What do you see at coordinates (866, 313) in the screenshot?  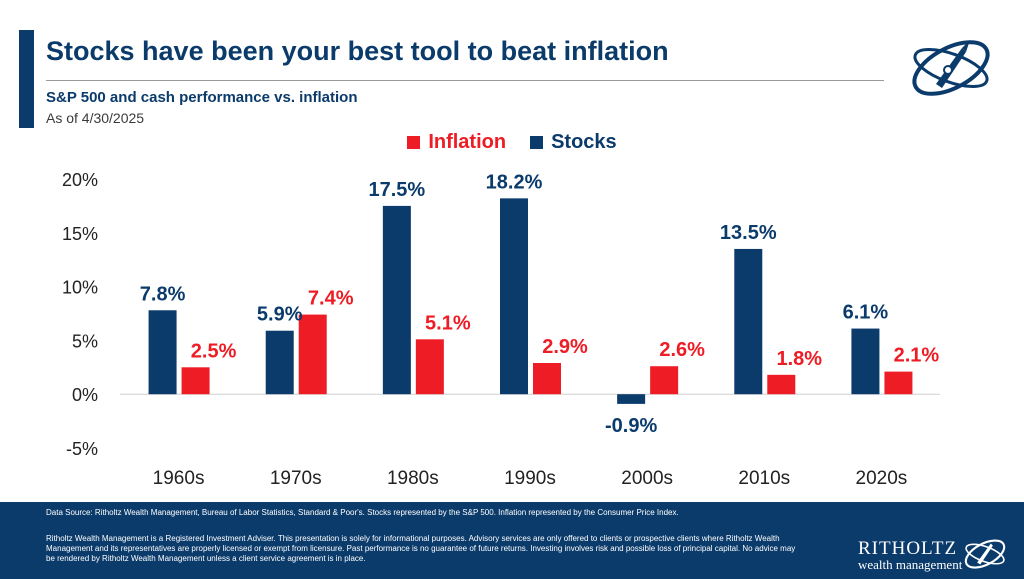 I see `stocks-data-label: 6.1%` at bounding box center [866, 313].